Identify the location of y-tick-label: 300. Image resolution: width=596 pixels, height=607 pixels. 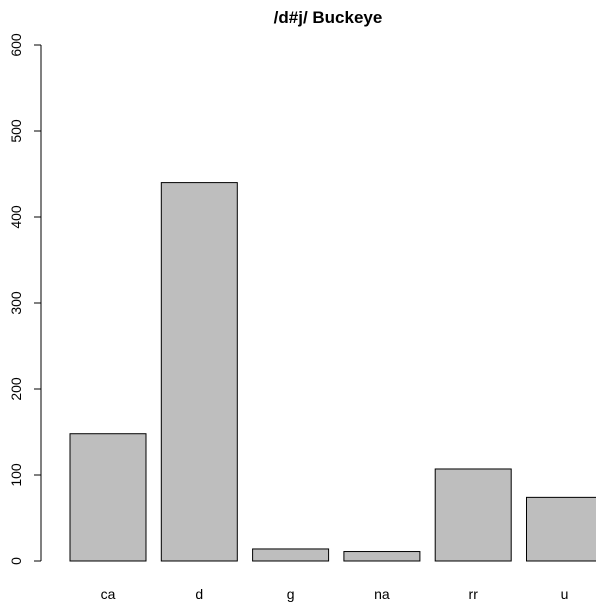
(16, 303).